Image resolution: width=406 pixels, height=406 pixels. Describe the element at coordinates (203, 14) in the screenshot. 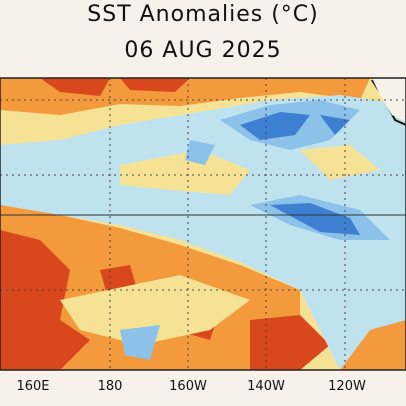

I see `map-title: SST Anomalies (°C)` at that location.